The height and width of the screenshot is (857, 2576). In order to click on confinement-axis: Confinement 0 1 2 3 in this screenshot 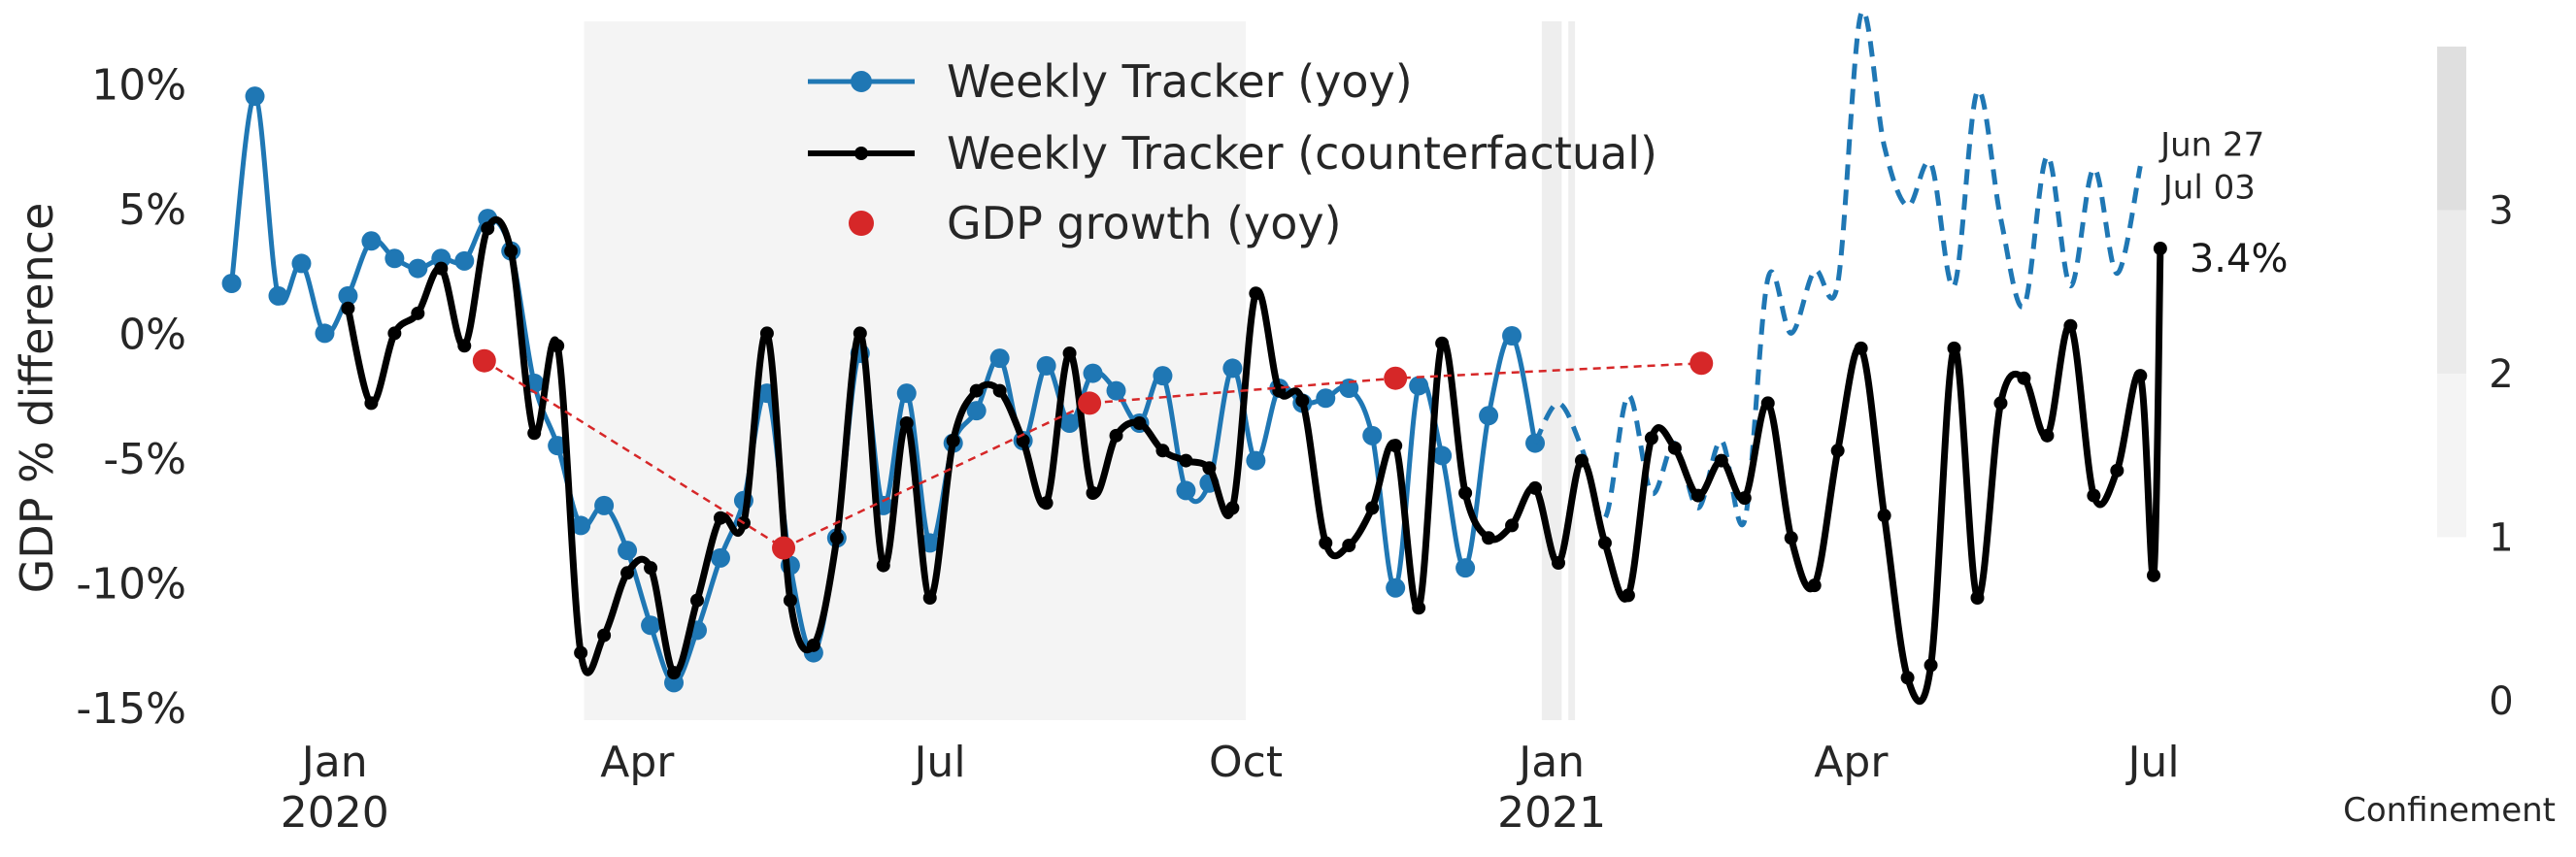, I will do `click(2449, 438)`.